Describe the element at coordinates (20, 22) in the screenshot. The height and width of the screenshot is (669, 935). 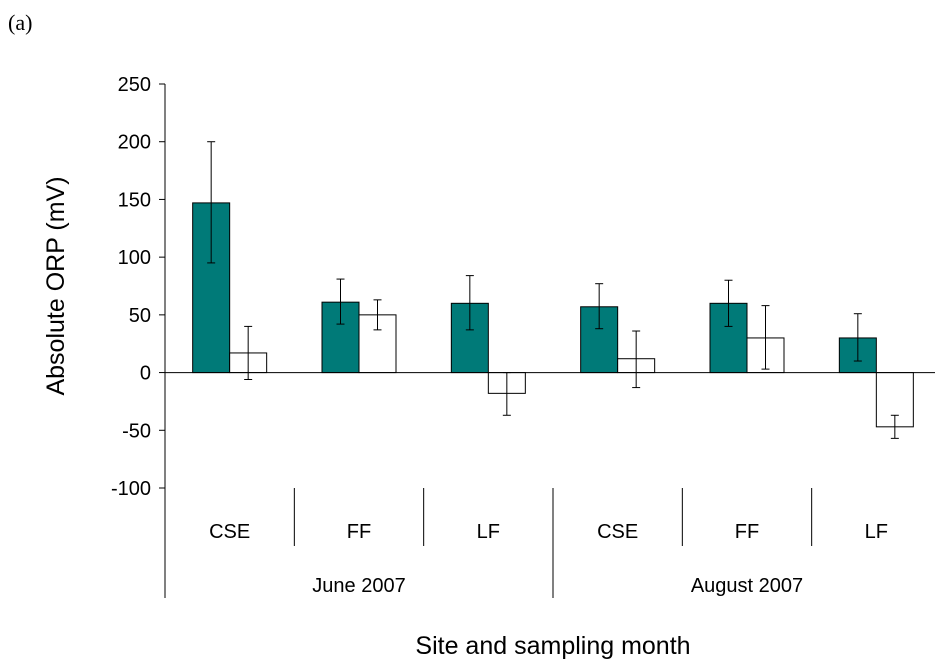
I see `panel-label: (a)` at that location.